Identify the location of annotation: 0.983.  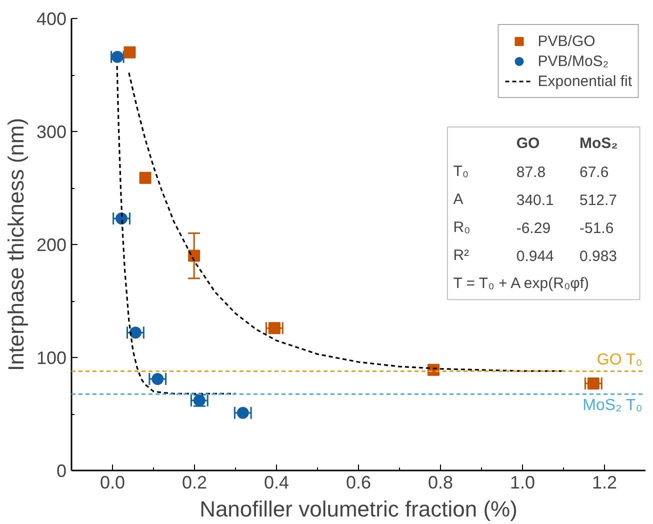
(598, 256).